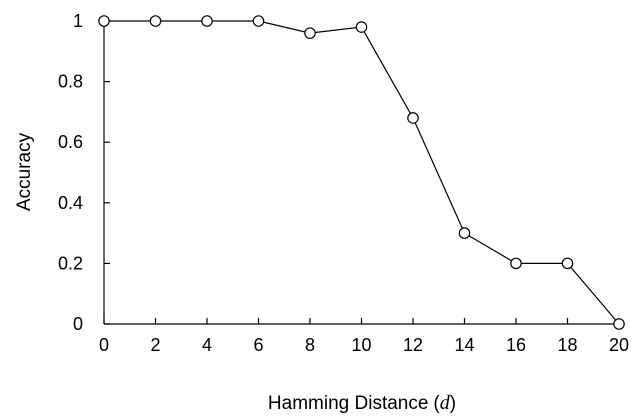 Image resolution: width=632 pixels, height=417 pixels. What do you see at coordinates (567, 345) in the screenshot?
I see `x-tick-label: 18` at bounding box center [567, 345].